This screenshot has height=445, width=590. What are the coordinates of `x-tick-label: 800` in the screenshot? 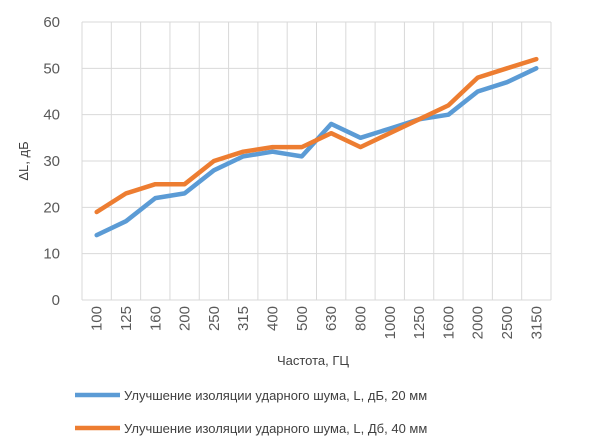 It's located at (360, 318).